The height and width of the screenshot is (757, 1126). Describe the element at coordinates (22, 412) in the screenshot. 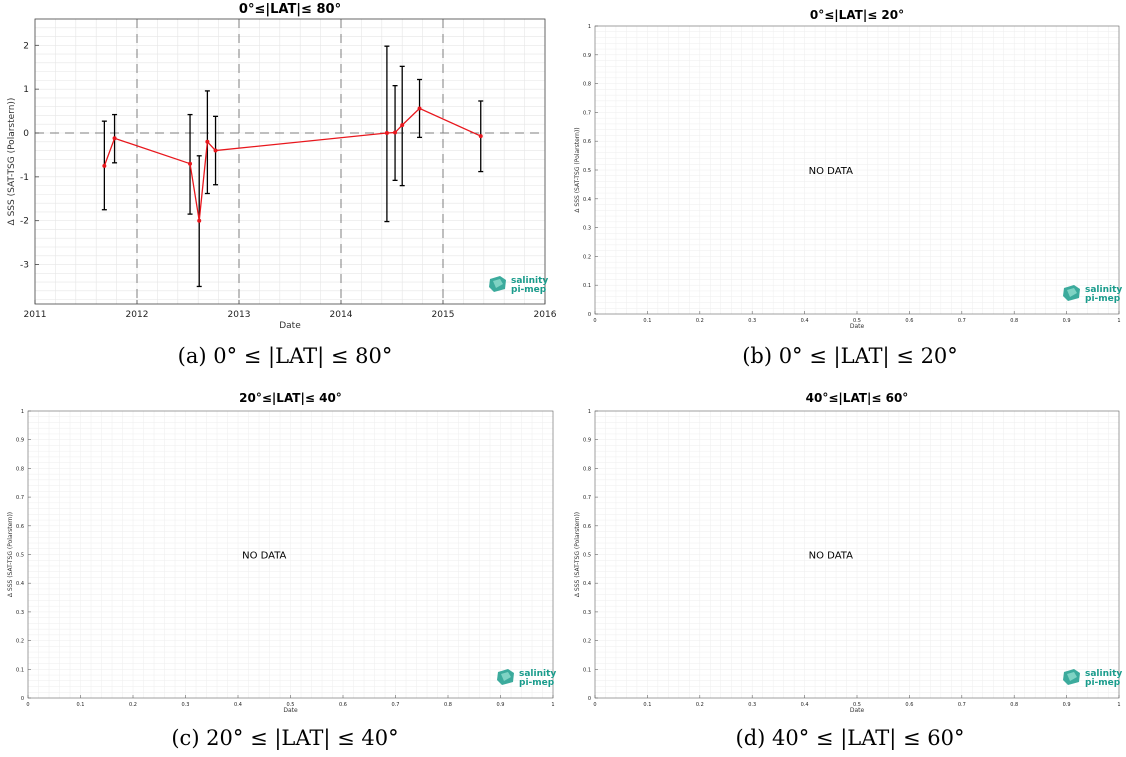

I see `c-y-tick-label: 1` at that location.